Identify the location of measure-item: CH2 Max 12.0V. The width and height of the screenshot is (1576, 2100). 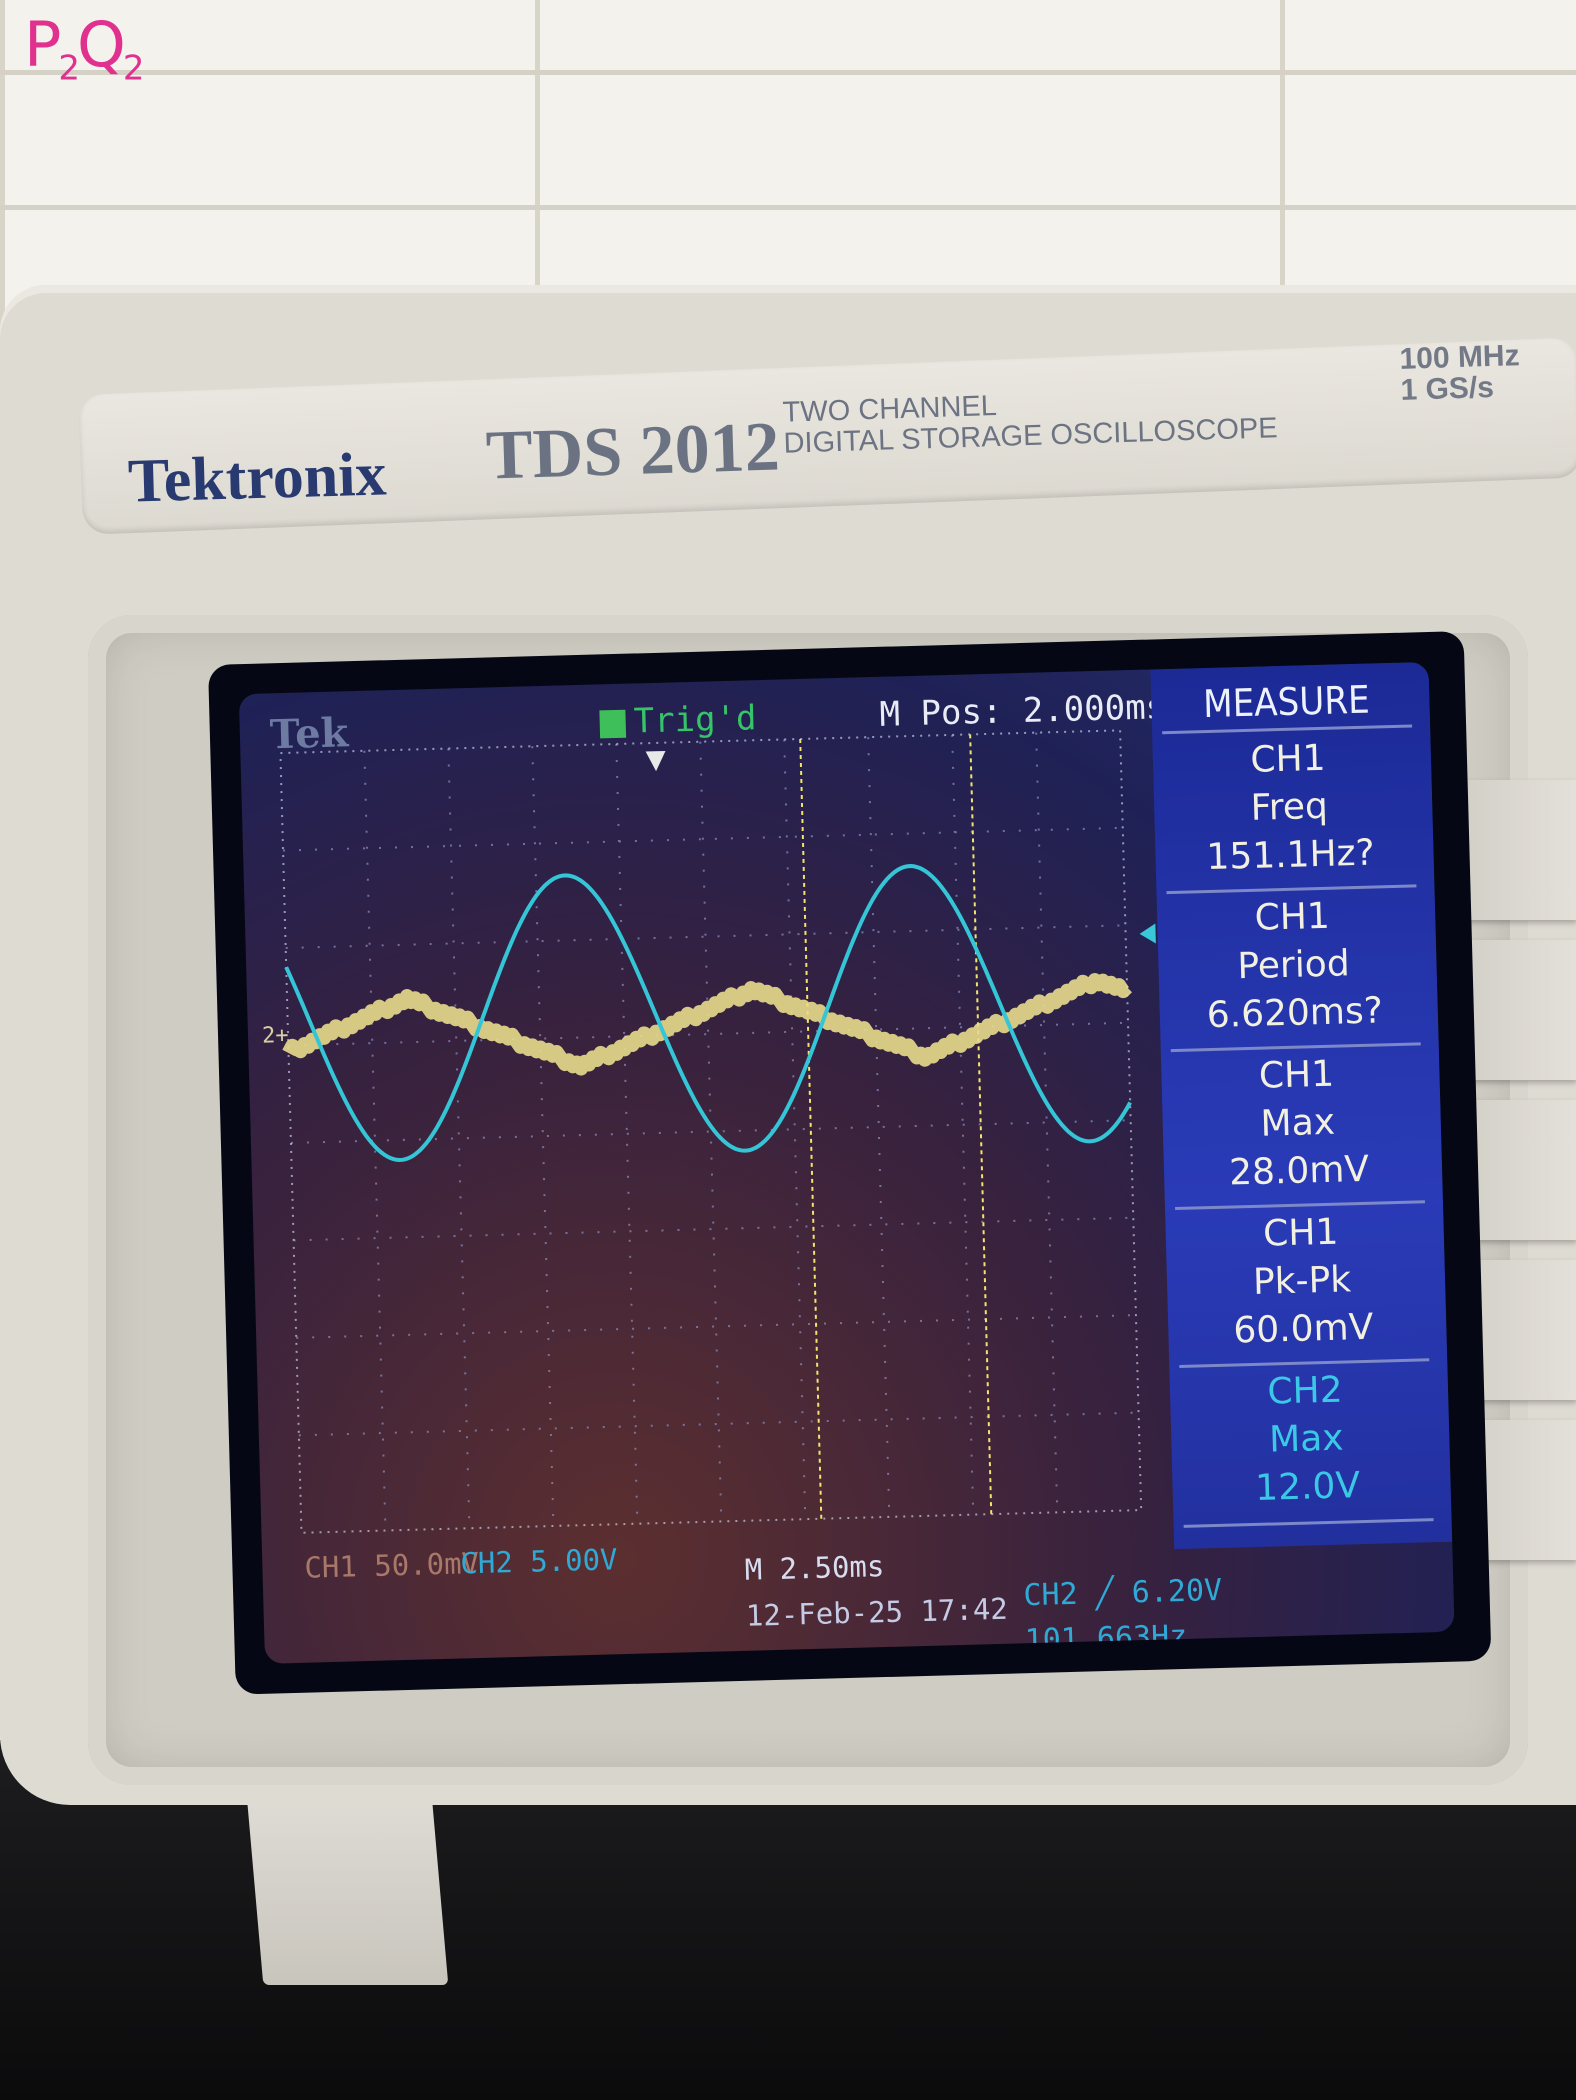
(1306, 1439).